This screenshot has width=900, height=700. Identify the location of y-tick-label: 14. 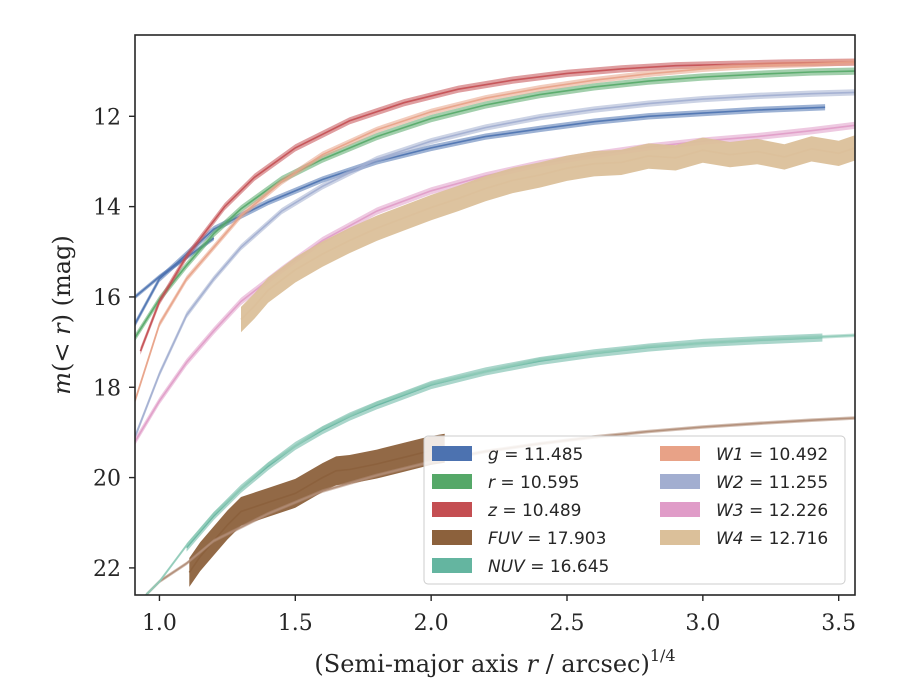
(107, 208).